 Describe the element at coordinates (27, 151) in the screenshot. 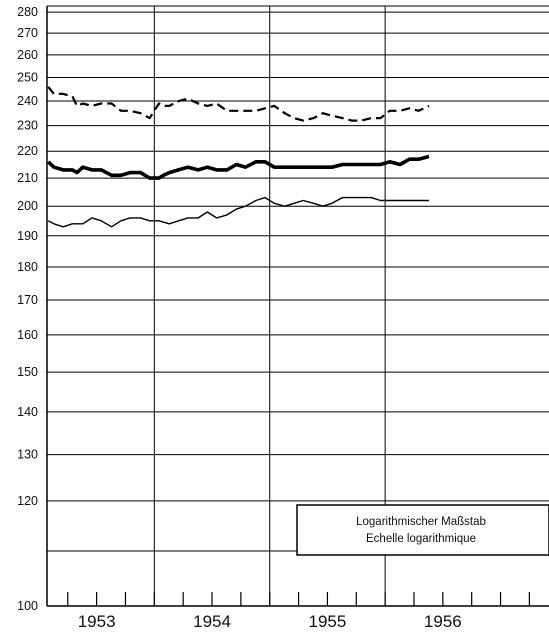

I see `y-tick-label: 220` at that location.